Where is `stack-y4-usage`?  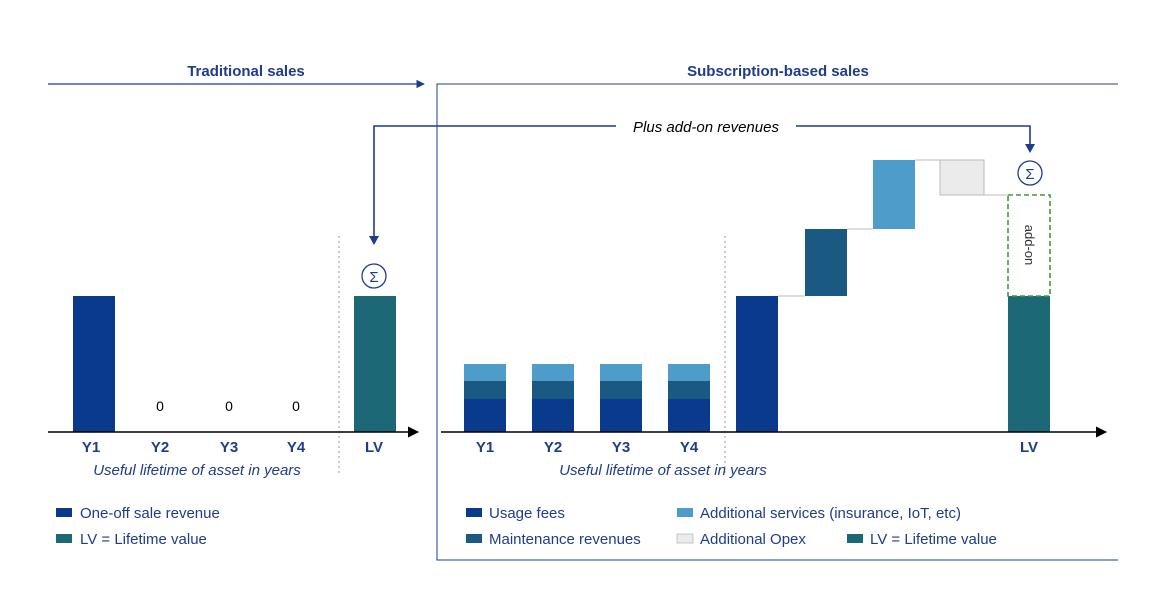
stack-y4-usage is located at coordinates (689, 415).